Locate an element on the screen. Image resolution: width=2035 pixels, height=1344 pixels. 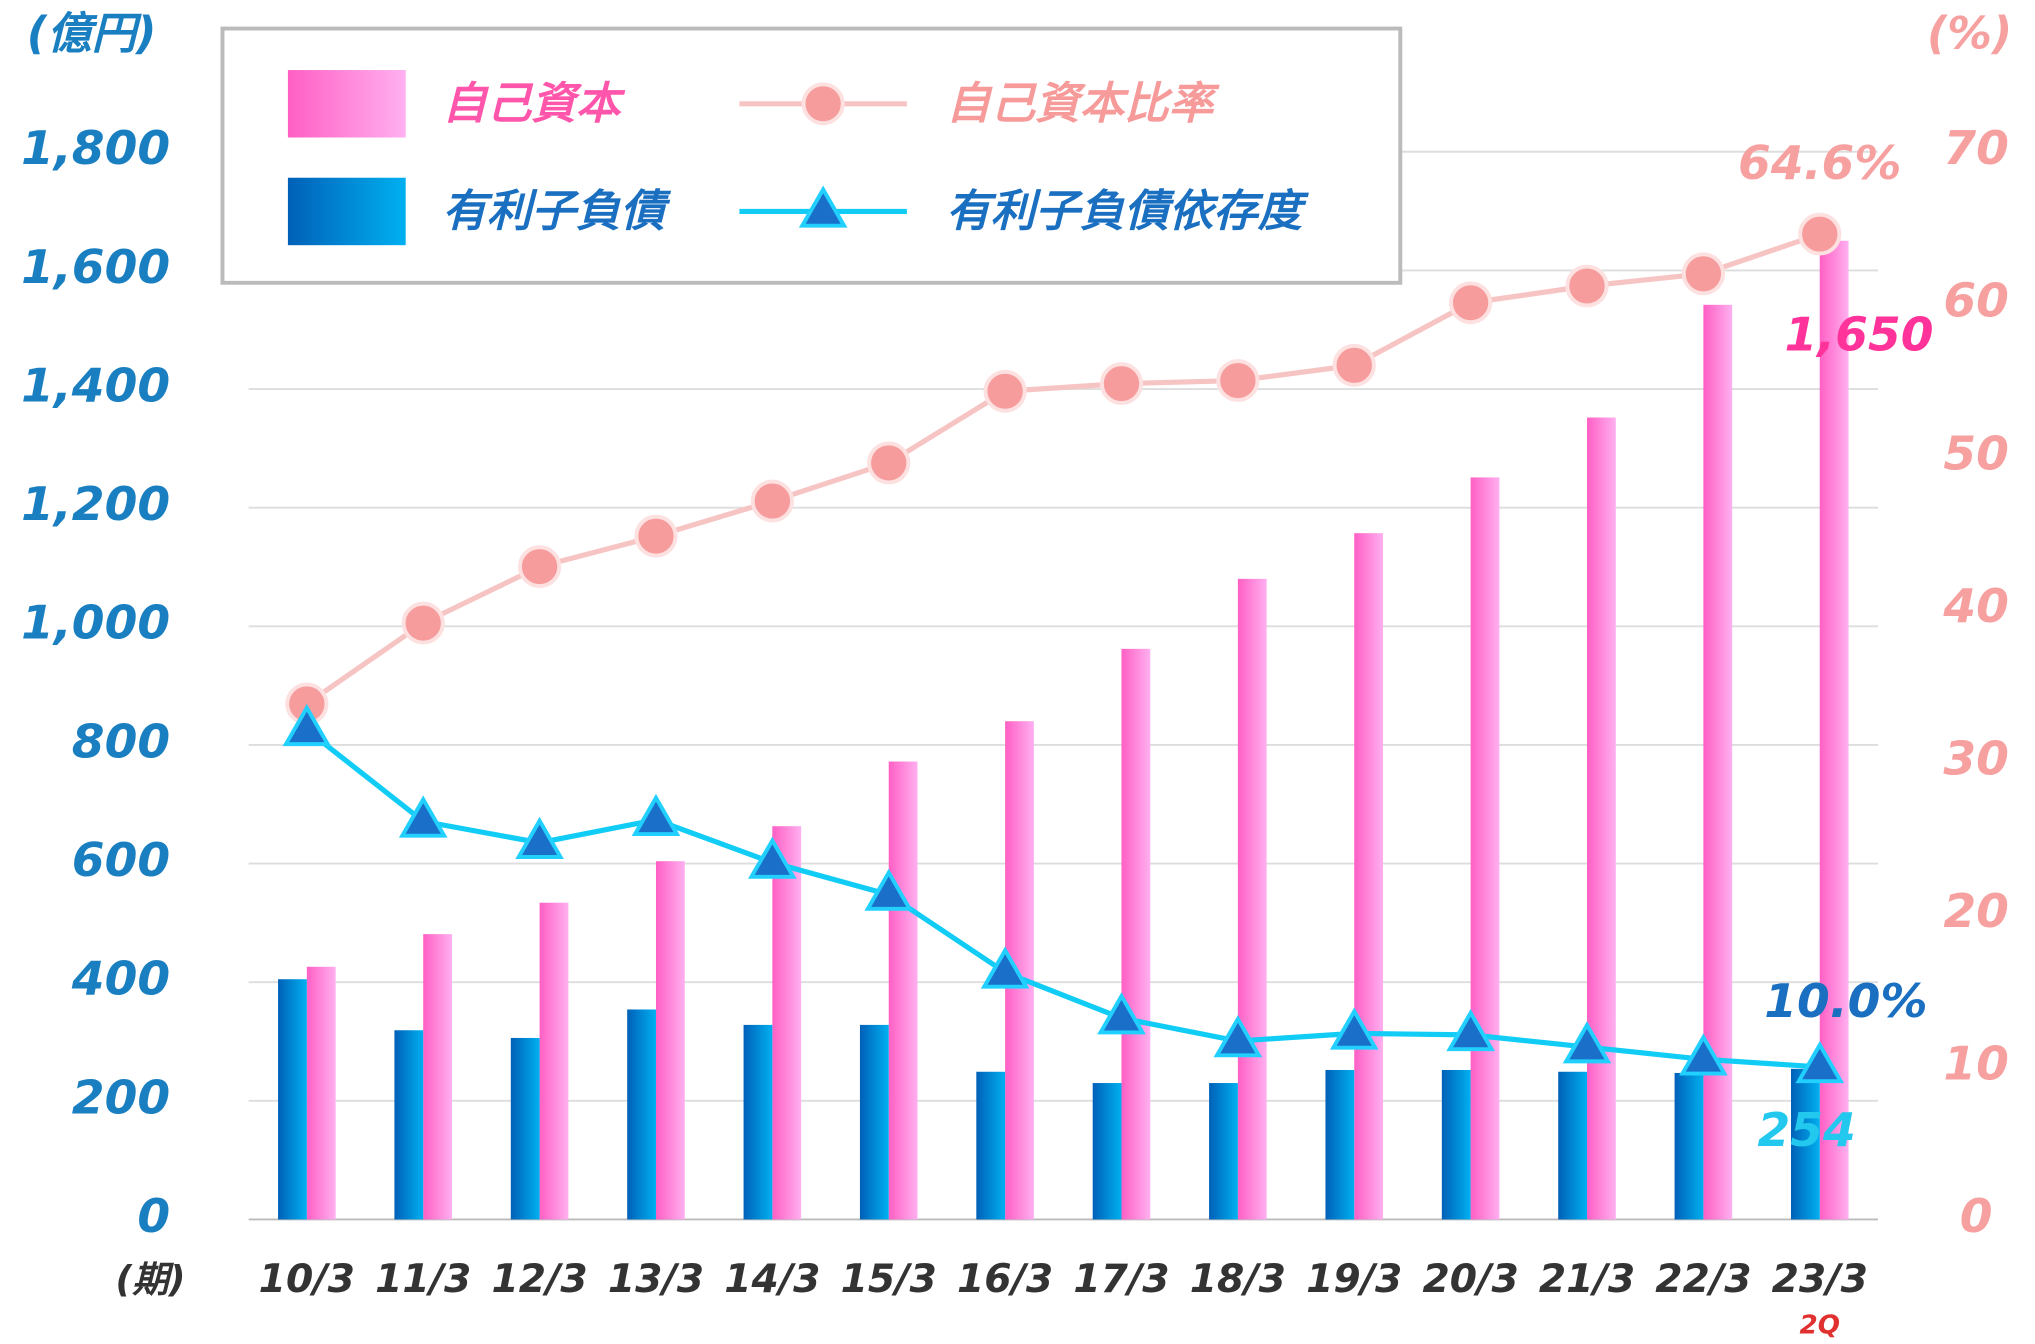
x-tick-label: 18/3 is located at coordinates (1238, 1279).